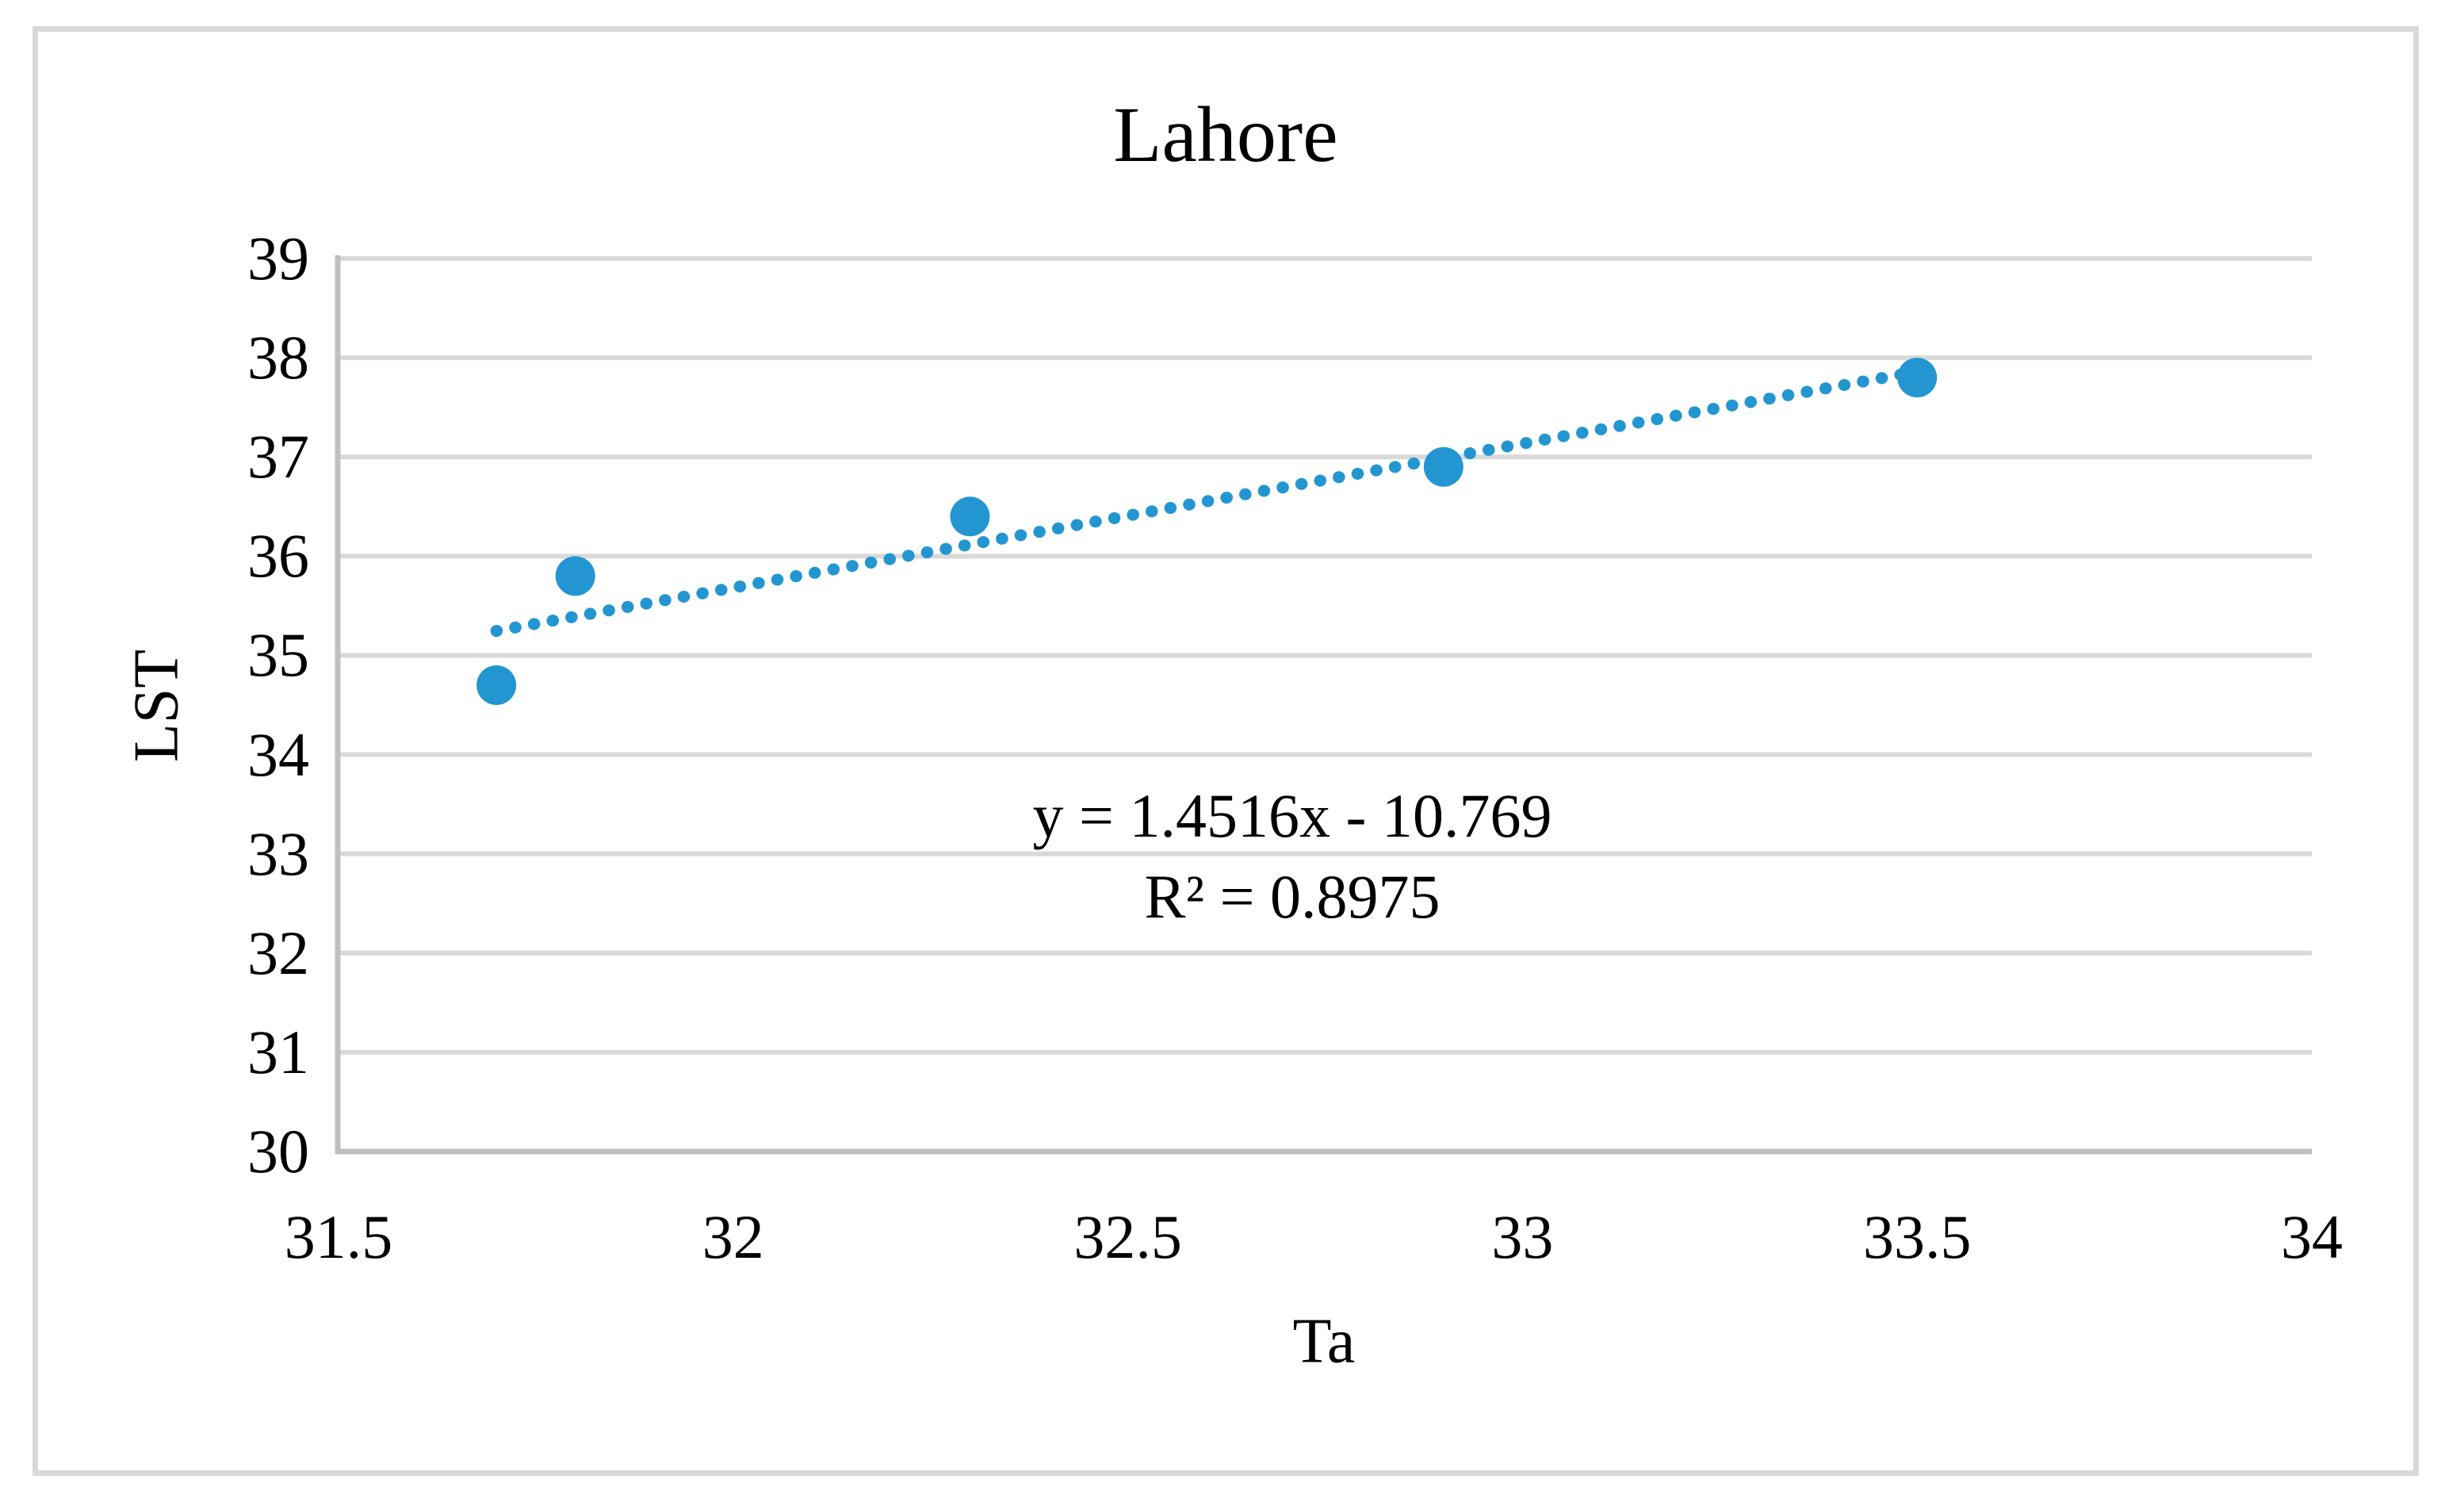 Image resolution: width=2464 pixels, height=1502 pixels. Describe the element at coordinates (278, 457) in the screenshot. I see `y-tick-label-37: 37` at that location.